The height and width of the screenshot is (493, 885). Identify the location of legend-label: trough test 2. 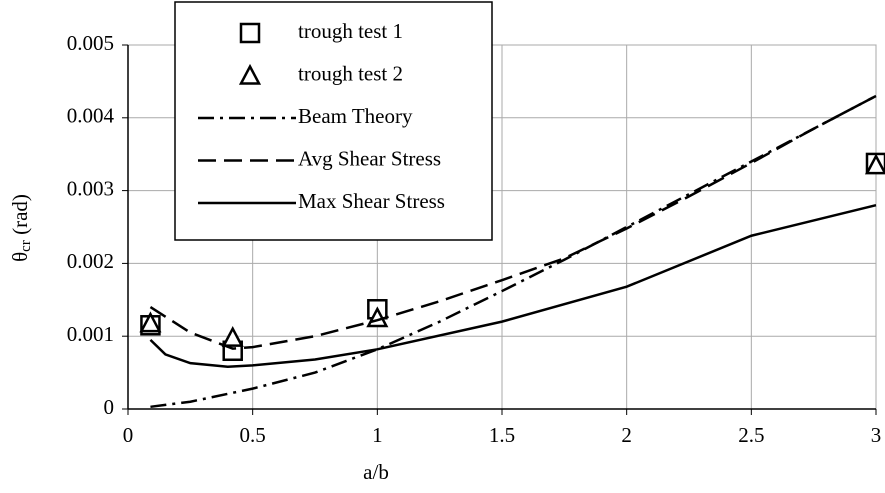
(350, 73).